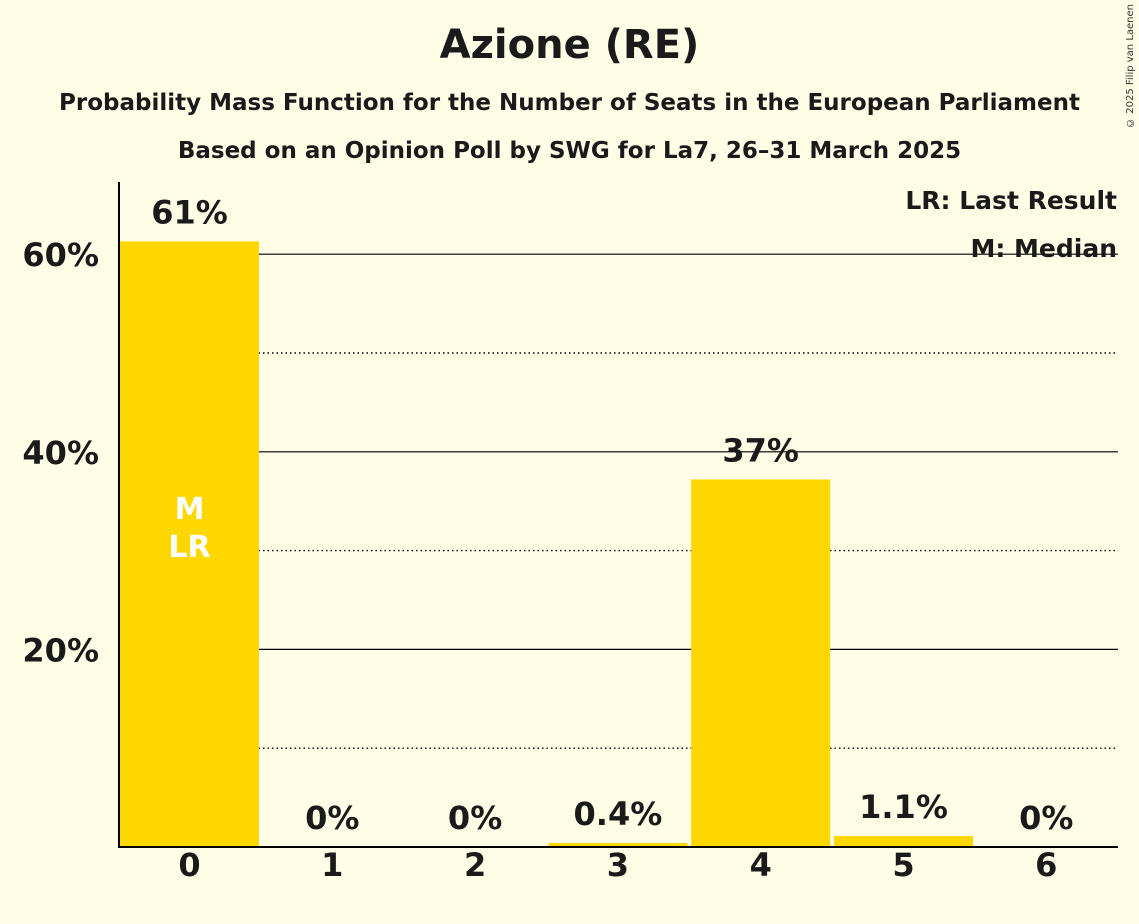 This screenshot has height=924, width=1139. What do you see at coordinates (332, 865) in the screenshot?
I see `x-tick-label: 1` at bounding box center [332, 865].